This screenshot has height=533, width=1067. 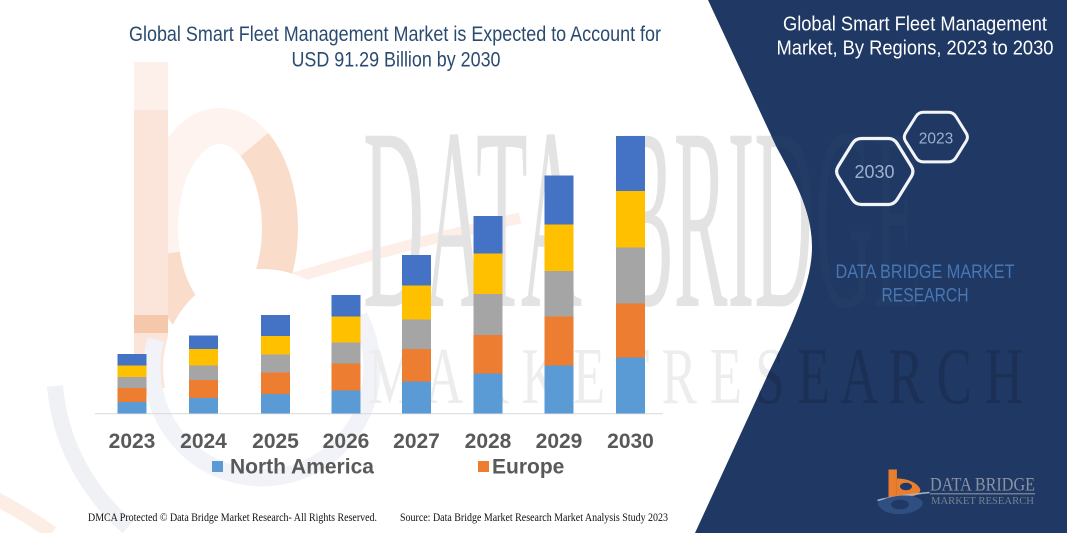 I want to click on svg-text: 2027, so click(x=416, y=441).